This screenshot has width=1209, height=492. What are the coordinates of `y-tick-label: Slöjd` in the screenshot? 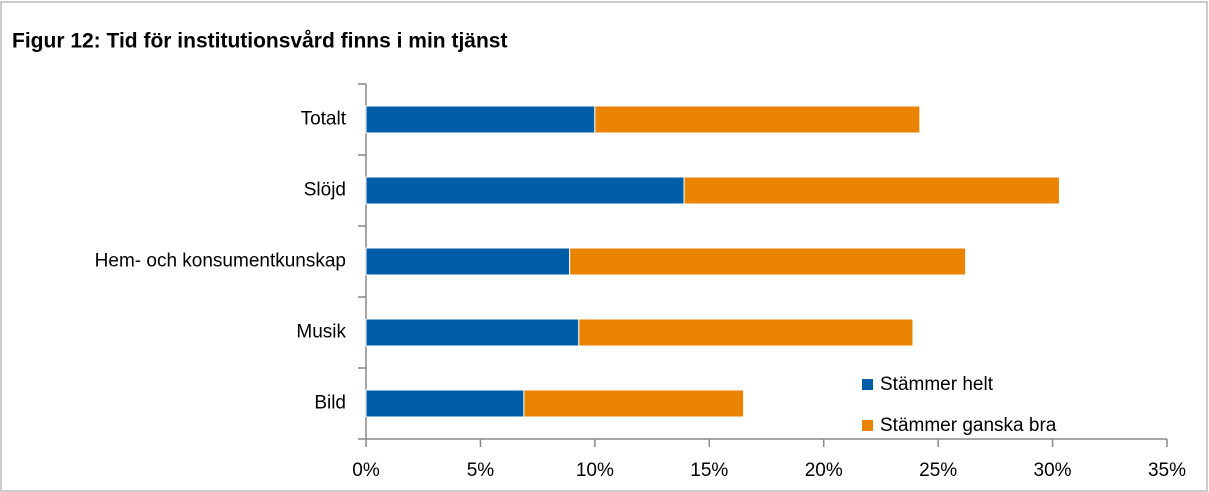 It's located at (325, 190).